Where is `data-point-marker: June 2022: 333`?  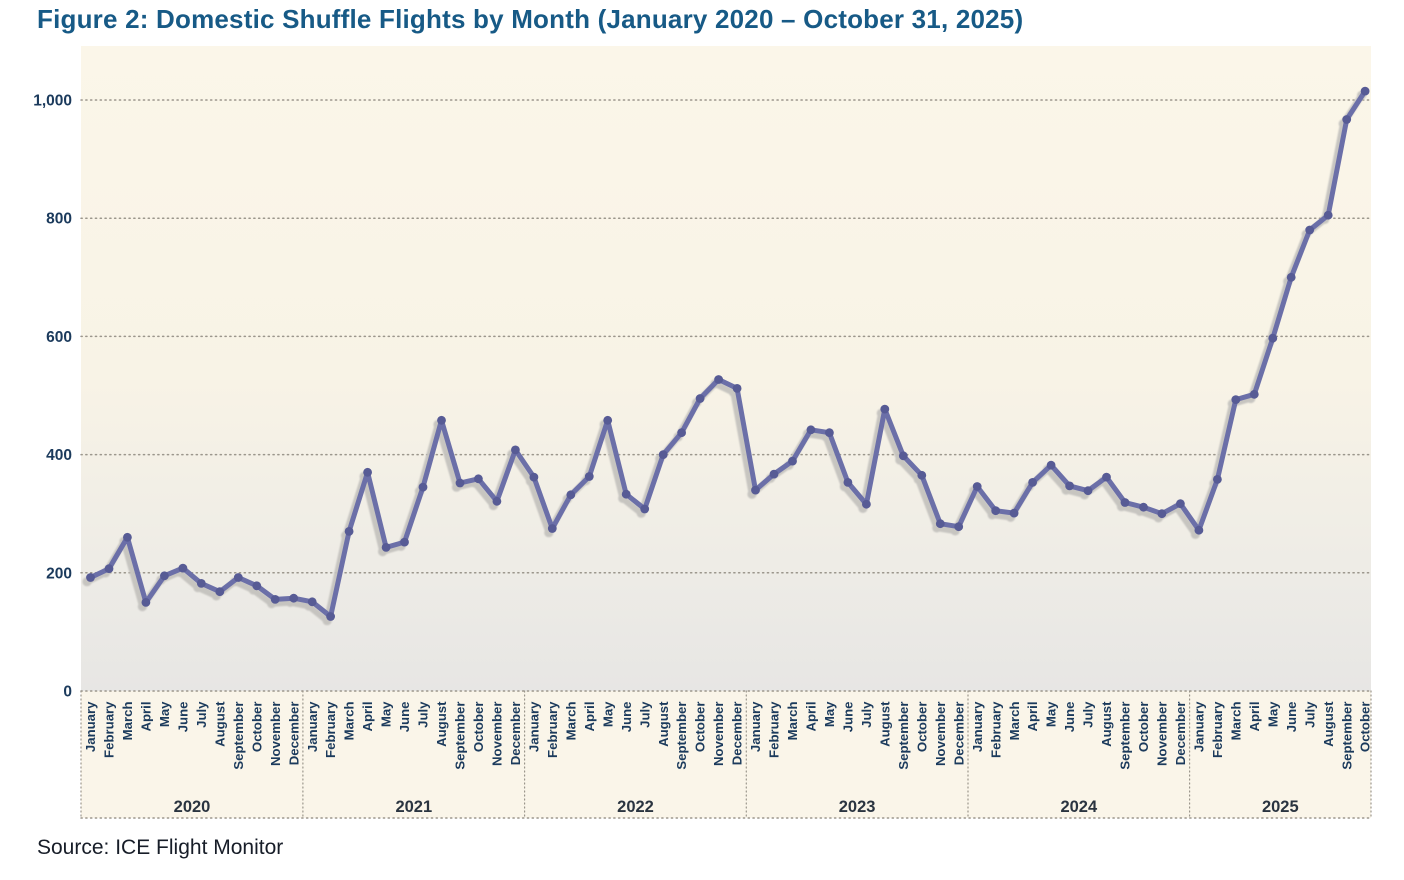
data-point-marker: June 2022: 333 is located at coordinates (626, 494).